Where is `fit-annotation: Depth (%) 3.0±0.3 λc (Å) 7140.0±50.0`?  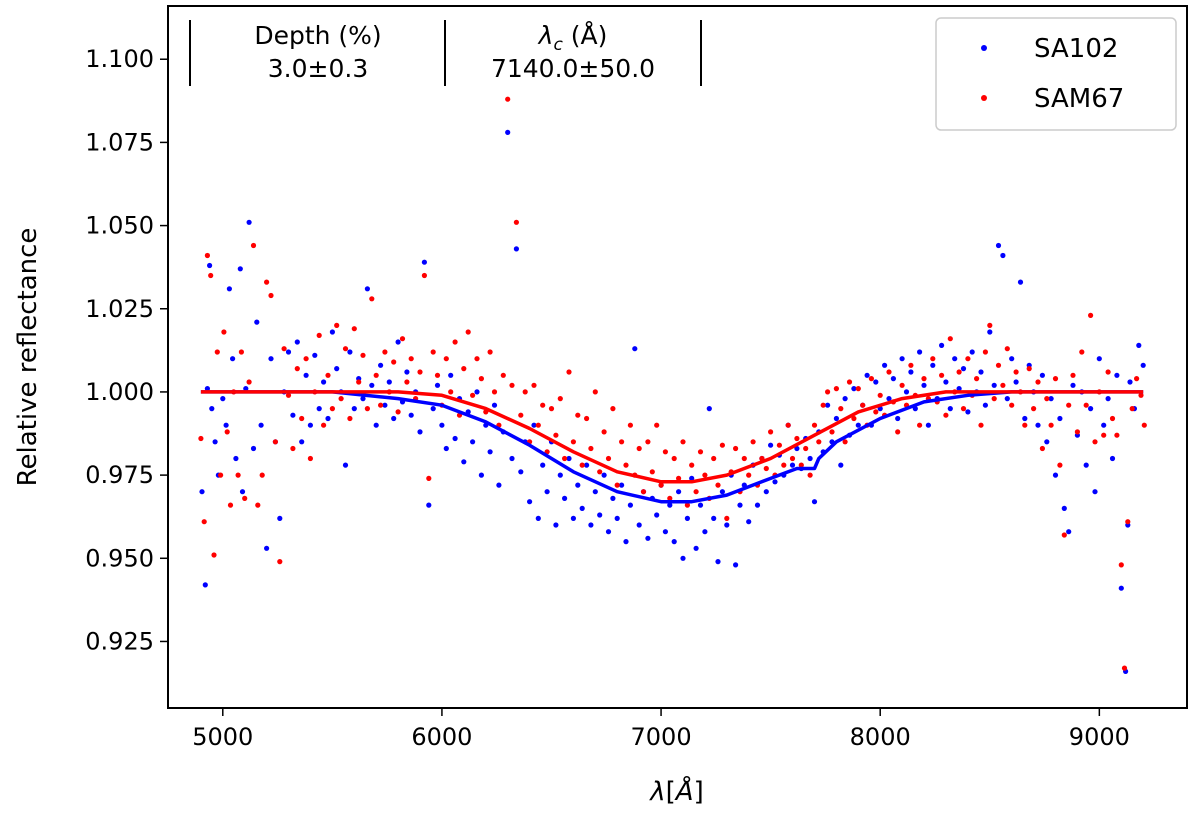 fit-annotation: Depth (%) 3.0±0.3 λc (Å) 7140.0±50.0 is located at coordinates (445, 53).